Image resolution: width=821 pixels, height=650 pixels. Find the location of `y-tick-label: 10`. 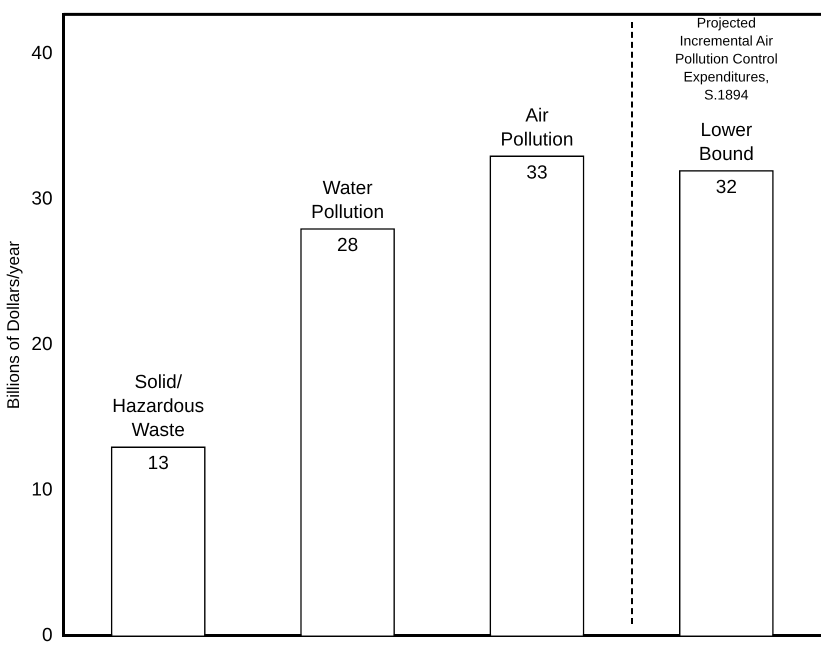

y-tick-label: 10 is located at coordinates (42, 489).